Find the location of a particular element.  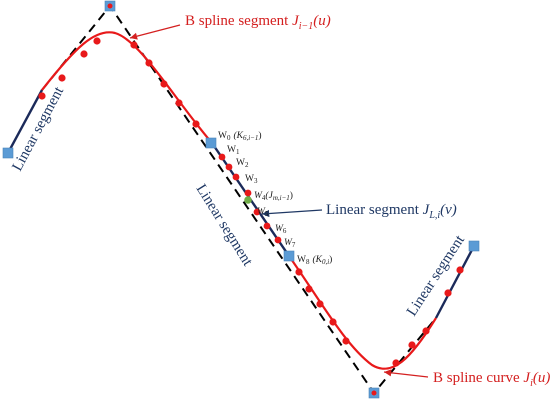

linear-waypoints is located at coordinates (250, 198).